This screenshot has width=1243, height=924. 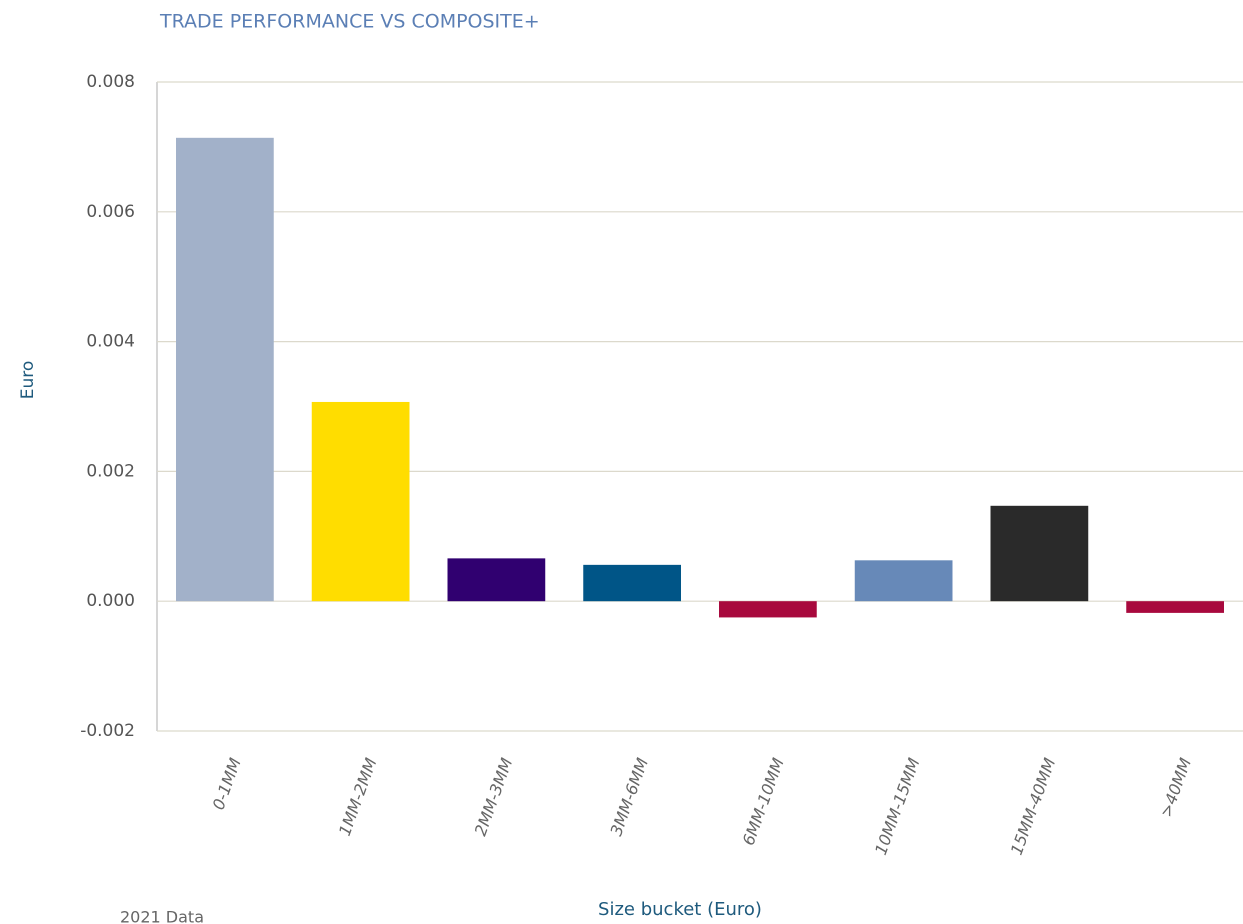 What do you see at coordinates (629, 796) in the screenshot?
I see `x-tick-label: 3MM-6MM` at bounding box center [629, 796].